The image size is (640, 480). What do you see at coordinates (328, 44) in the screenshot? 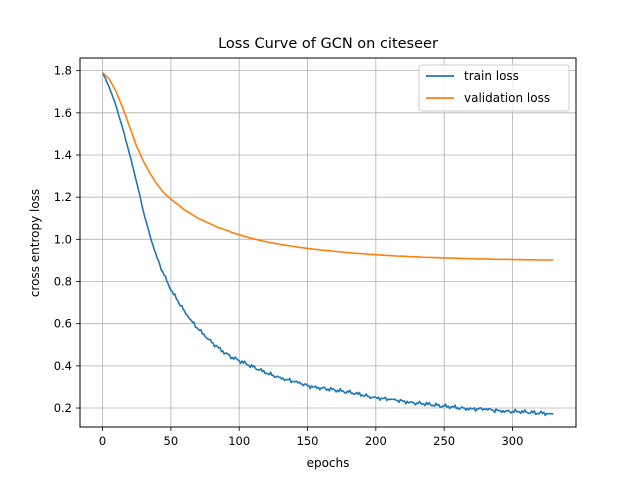
I see `chart-title: Loss Curve of GCN on citeseer` at bounding box center [328, 44].